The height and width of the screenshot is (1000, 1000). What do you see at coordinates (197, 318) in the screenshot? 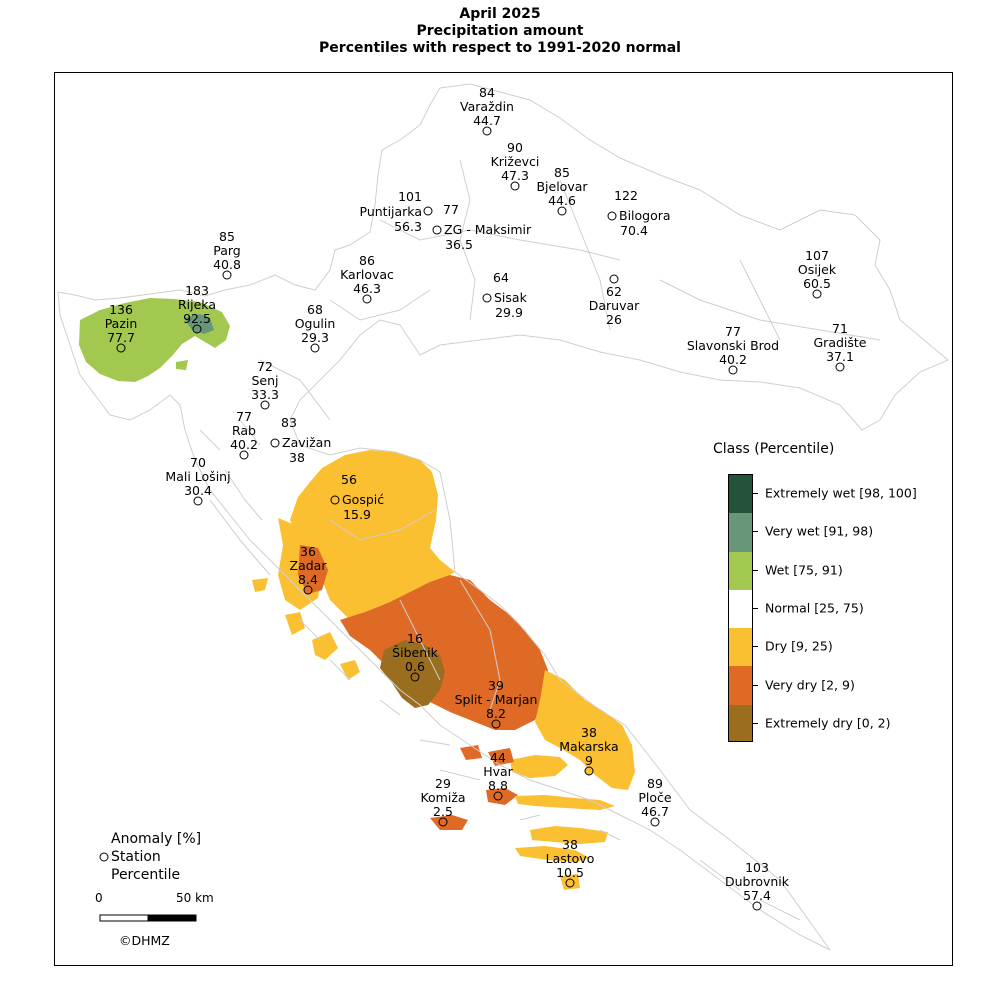
I see `station-percentile: 92.5` at bounding box center [197, 318].